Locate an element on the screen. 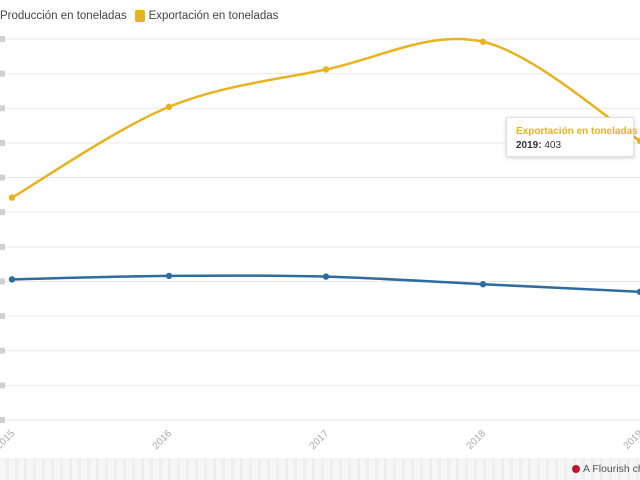 Image resolution: width=640 pixels, height=480 pixels. x-axis-ticks: 2015 2016 2017 2018 2019 is located at coordinates (320, 440).